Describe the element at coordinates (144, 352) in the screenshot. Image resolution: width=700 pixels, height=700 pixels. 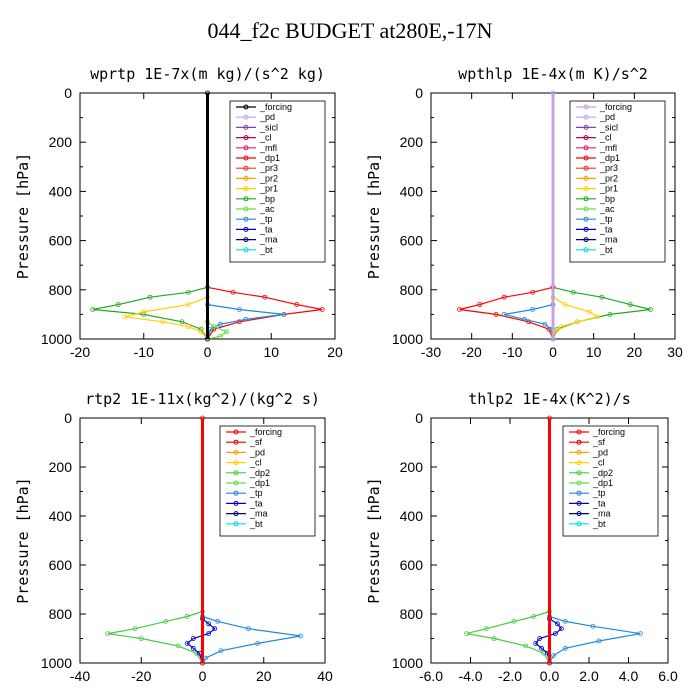
I see `panel-1-xtick-label: -10` at that location.